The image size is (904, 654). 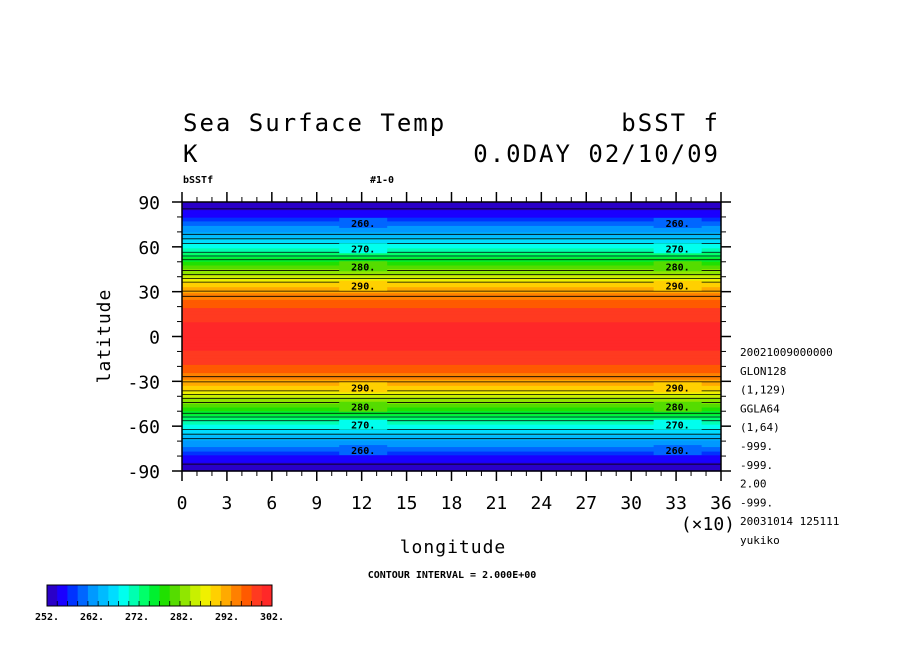 What do you see at coordinates (453, 547) in the screenshot?
I see `x-axis-label: longitude` at bounding box center [453, 547].